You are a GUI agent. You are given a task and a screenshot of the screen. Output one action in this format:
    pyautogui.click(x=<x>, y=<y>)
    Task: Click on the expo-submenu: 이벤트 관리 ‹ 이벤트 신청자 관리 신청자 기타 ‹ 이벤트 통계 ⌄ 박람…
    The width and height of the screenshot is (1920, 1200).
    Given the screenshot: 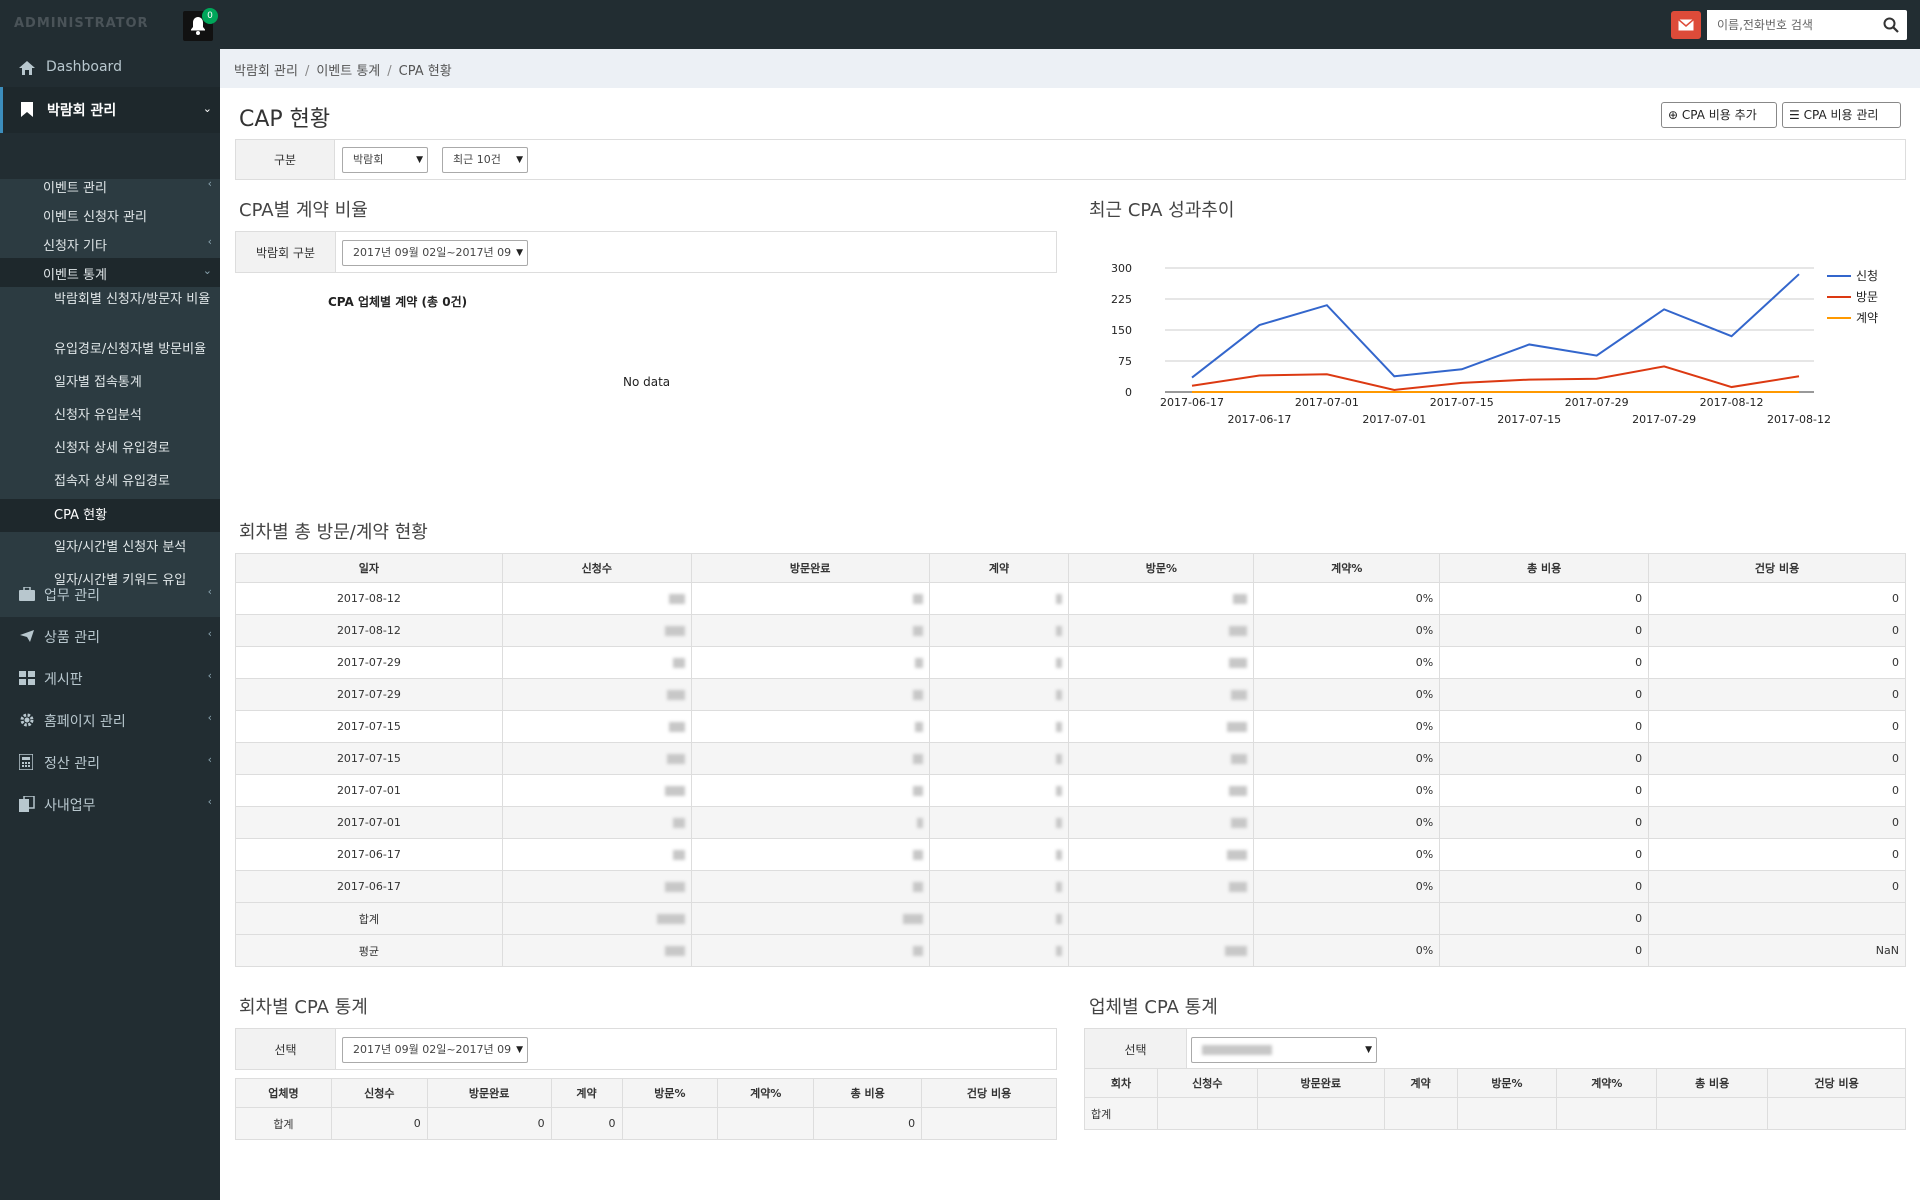 What is the action you would take?
    pyautogui.click(x=110, y=397)
    